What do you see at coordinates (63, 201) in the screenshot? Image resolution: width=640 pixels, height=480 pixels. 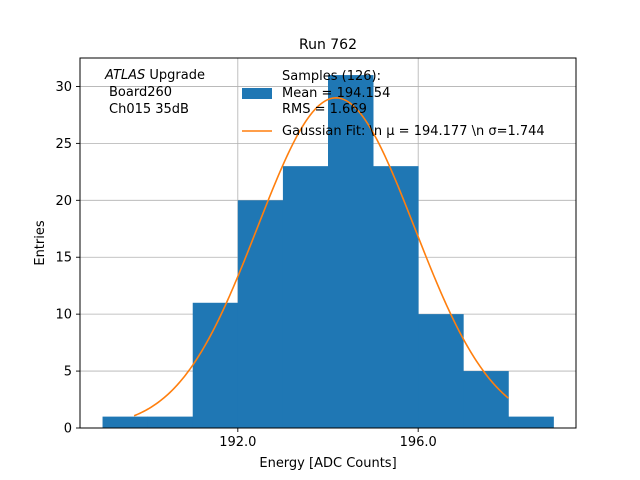 I see `y-tick-label: 20` at bounding box center [63, 201].